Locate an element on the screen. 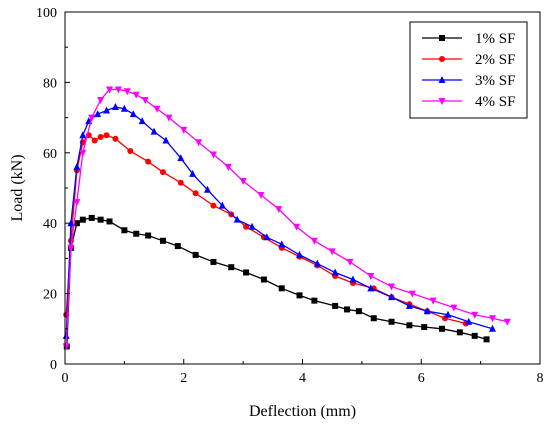  legend-label-3: 4% SF is located at coordinates (495, 102).